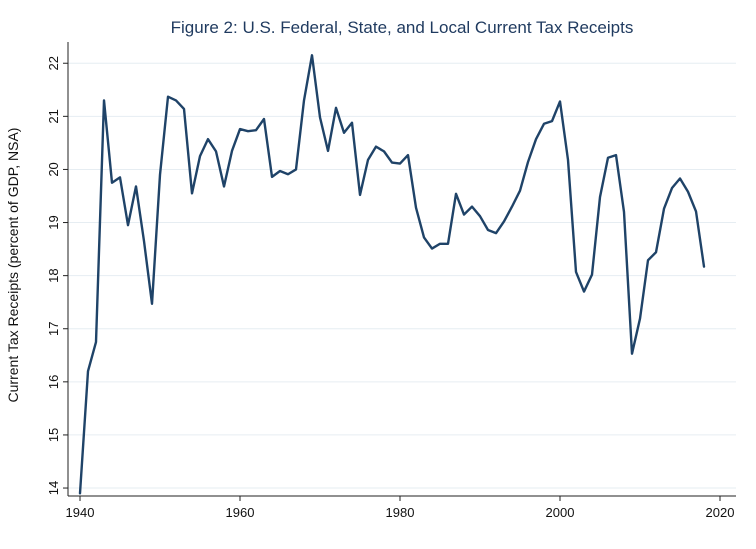 Image resolution: width=756 pixels, height=549 pixels. What do you see at coordinates (53, 488) in the screenshot?
I see `y-tick-label: 14` at bounding box center [53, 488].